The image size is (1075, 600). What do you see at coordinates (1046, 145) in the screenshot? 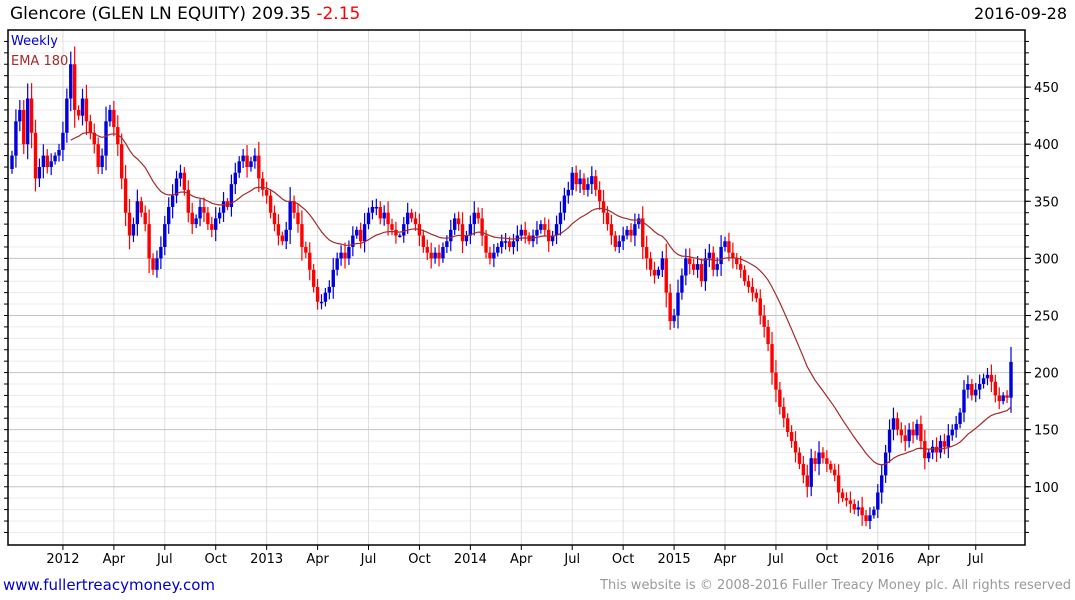
I see `y-tick-label: 400` at bounding box center [1046, 145].